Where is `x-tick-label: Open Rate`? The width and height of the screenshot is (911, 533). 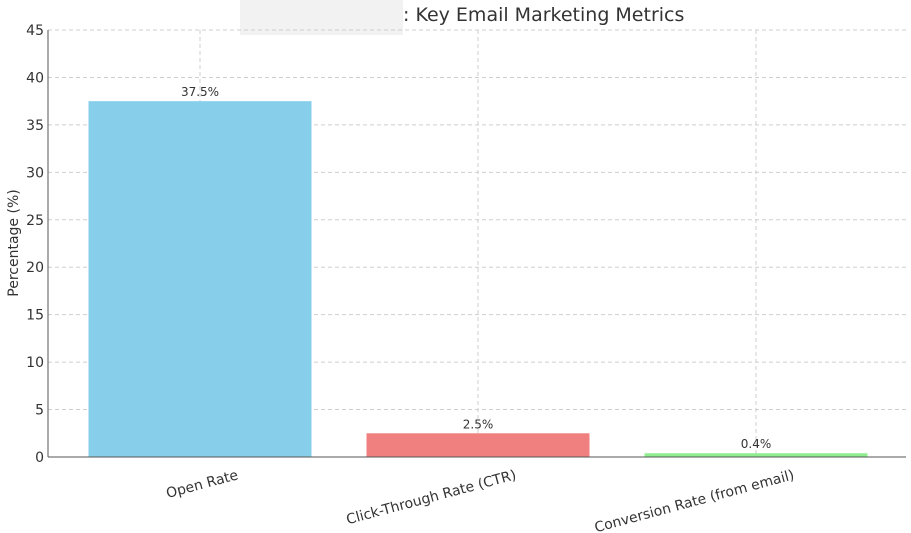 x-tick-label: Open Rate is located at coordinates (202, 484).